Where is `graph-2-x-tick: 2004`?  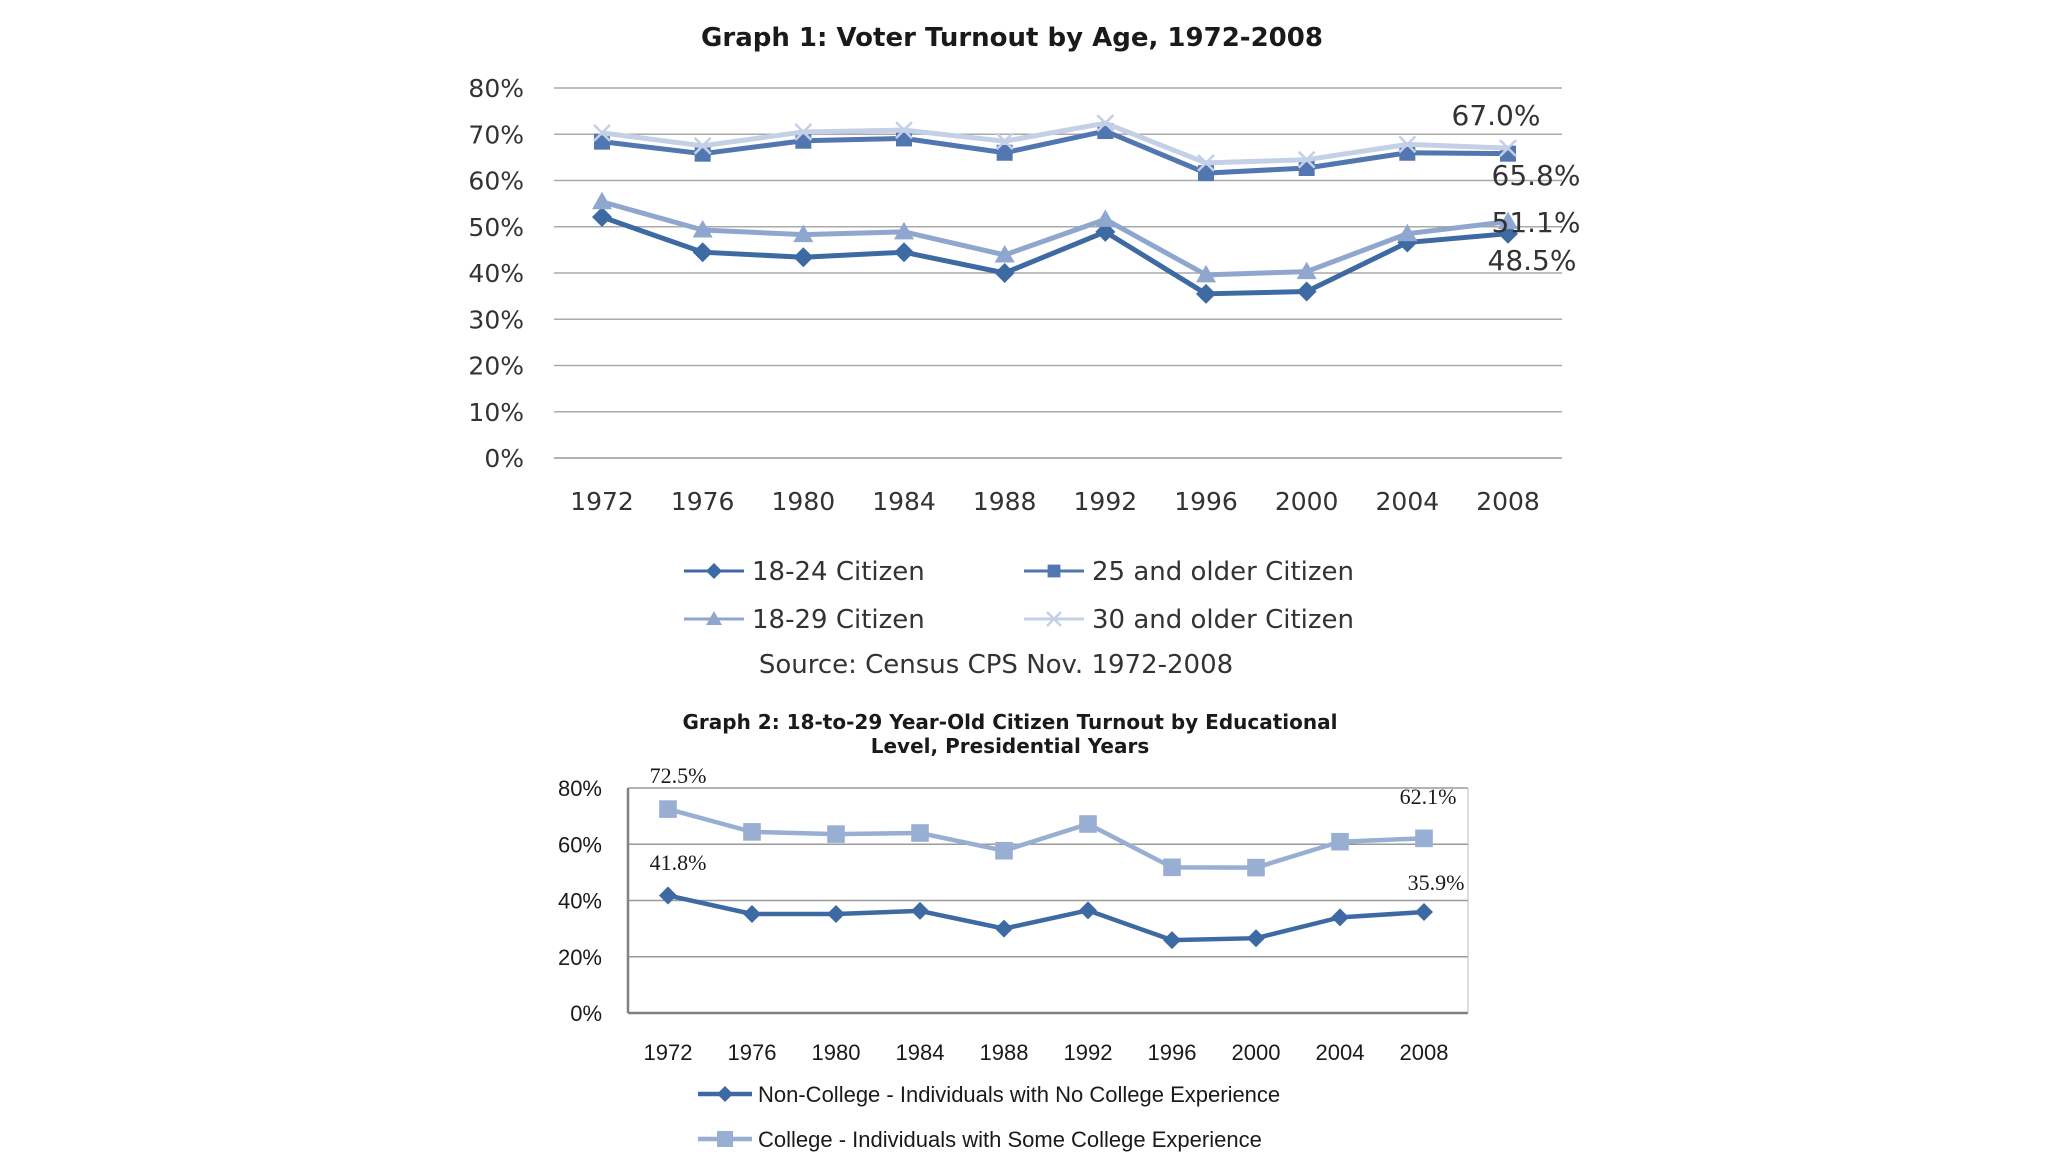 graph-2-x-tick: 2004 is located at coordinates (1340, 1052).